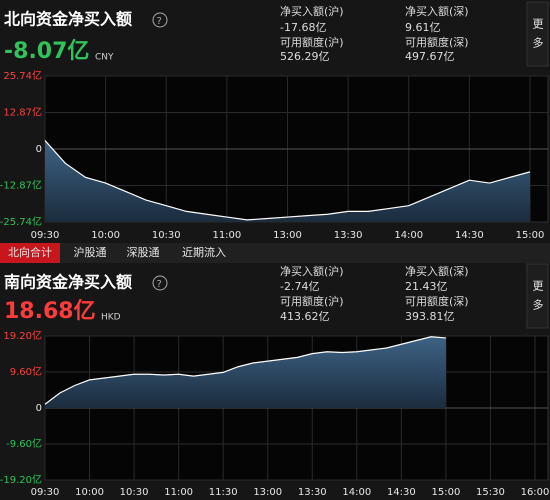 Image resolution: width=550 pixels, height=500 pixels. I want to click on y-tick-label: 12.87亿, so click(22, 112).